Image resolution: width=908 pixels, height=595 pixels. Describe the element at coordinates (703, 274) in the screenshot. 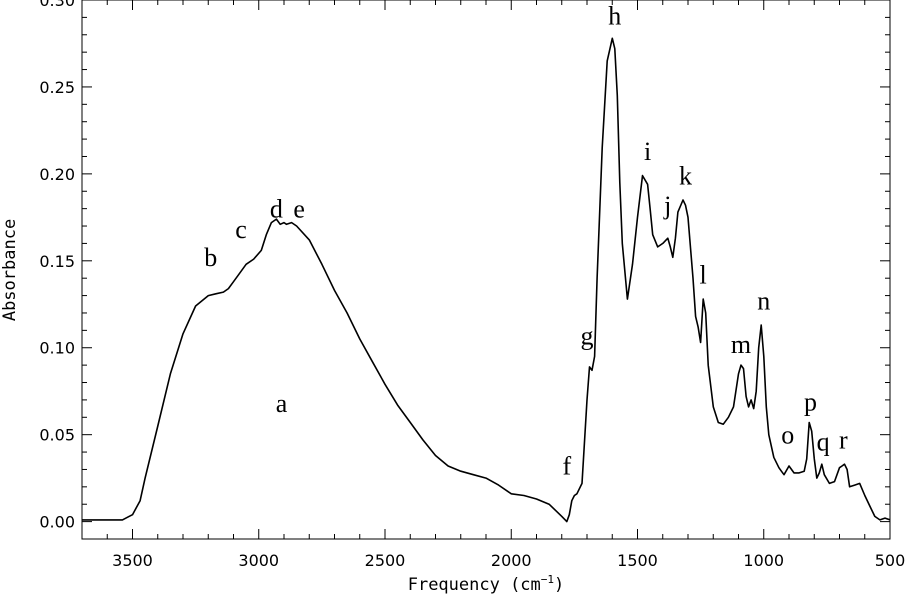

I see `peak-label-l: l` at that location.